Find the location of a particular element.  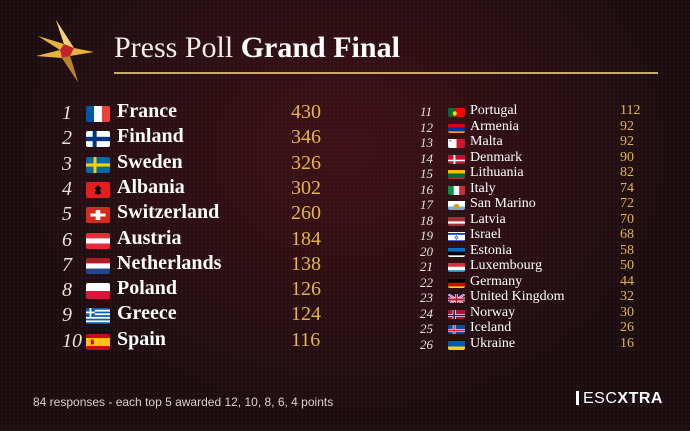

country-name: Latvia is located at coordinates (488, 219).